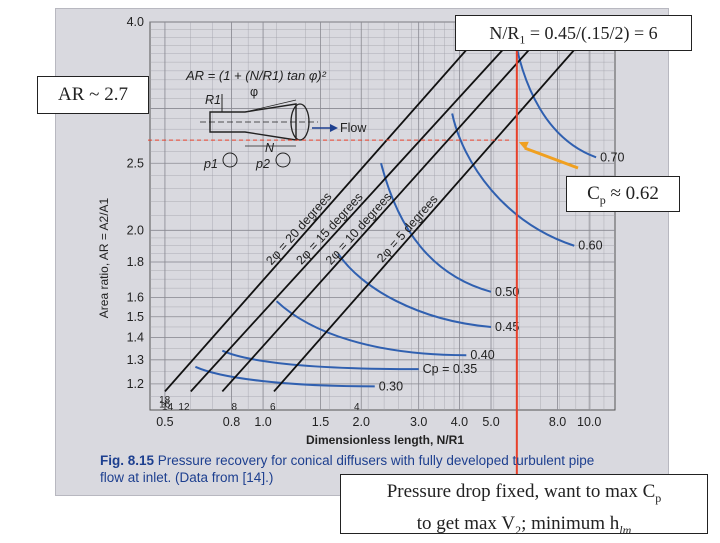 Image resolution: width=720 pixels, height=543 pixels. I want to click on x-tick-label: 0.8, so click(231, 422).